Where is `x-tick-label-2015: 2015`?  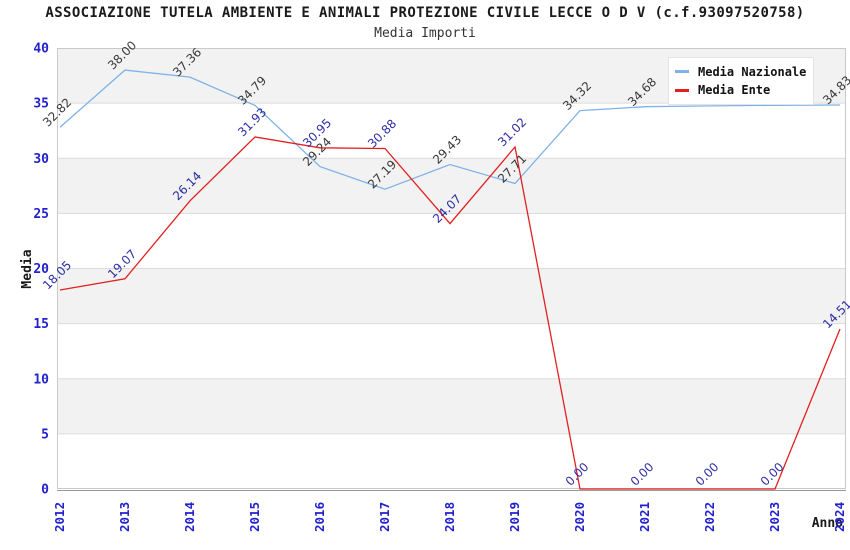
x-tick-label-2015: 2015 is located at coordinates (254, 517).